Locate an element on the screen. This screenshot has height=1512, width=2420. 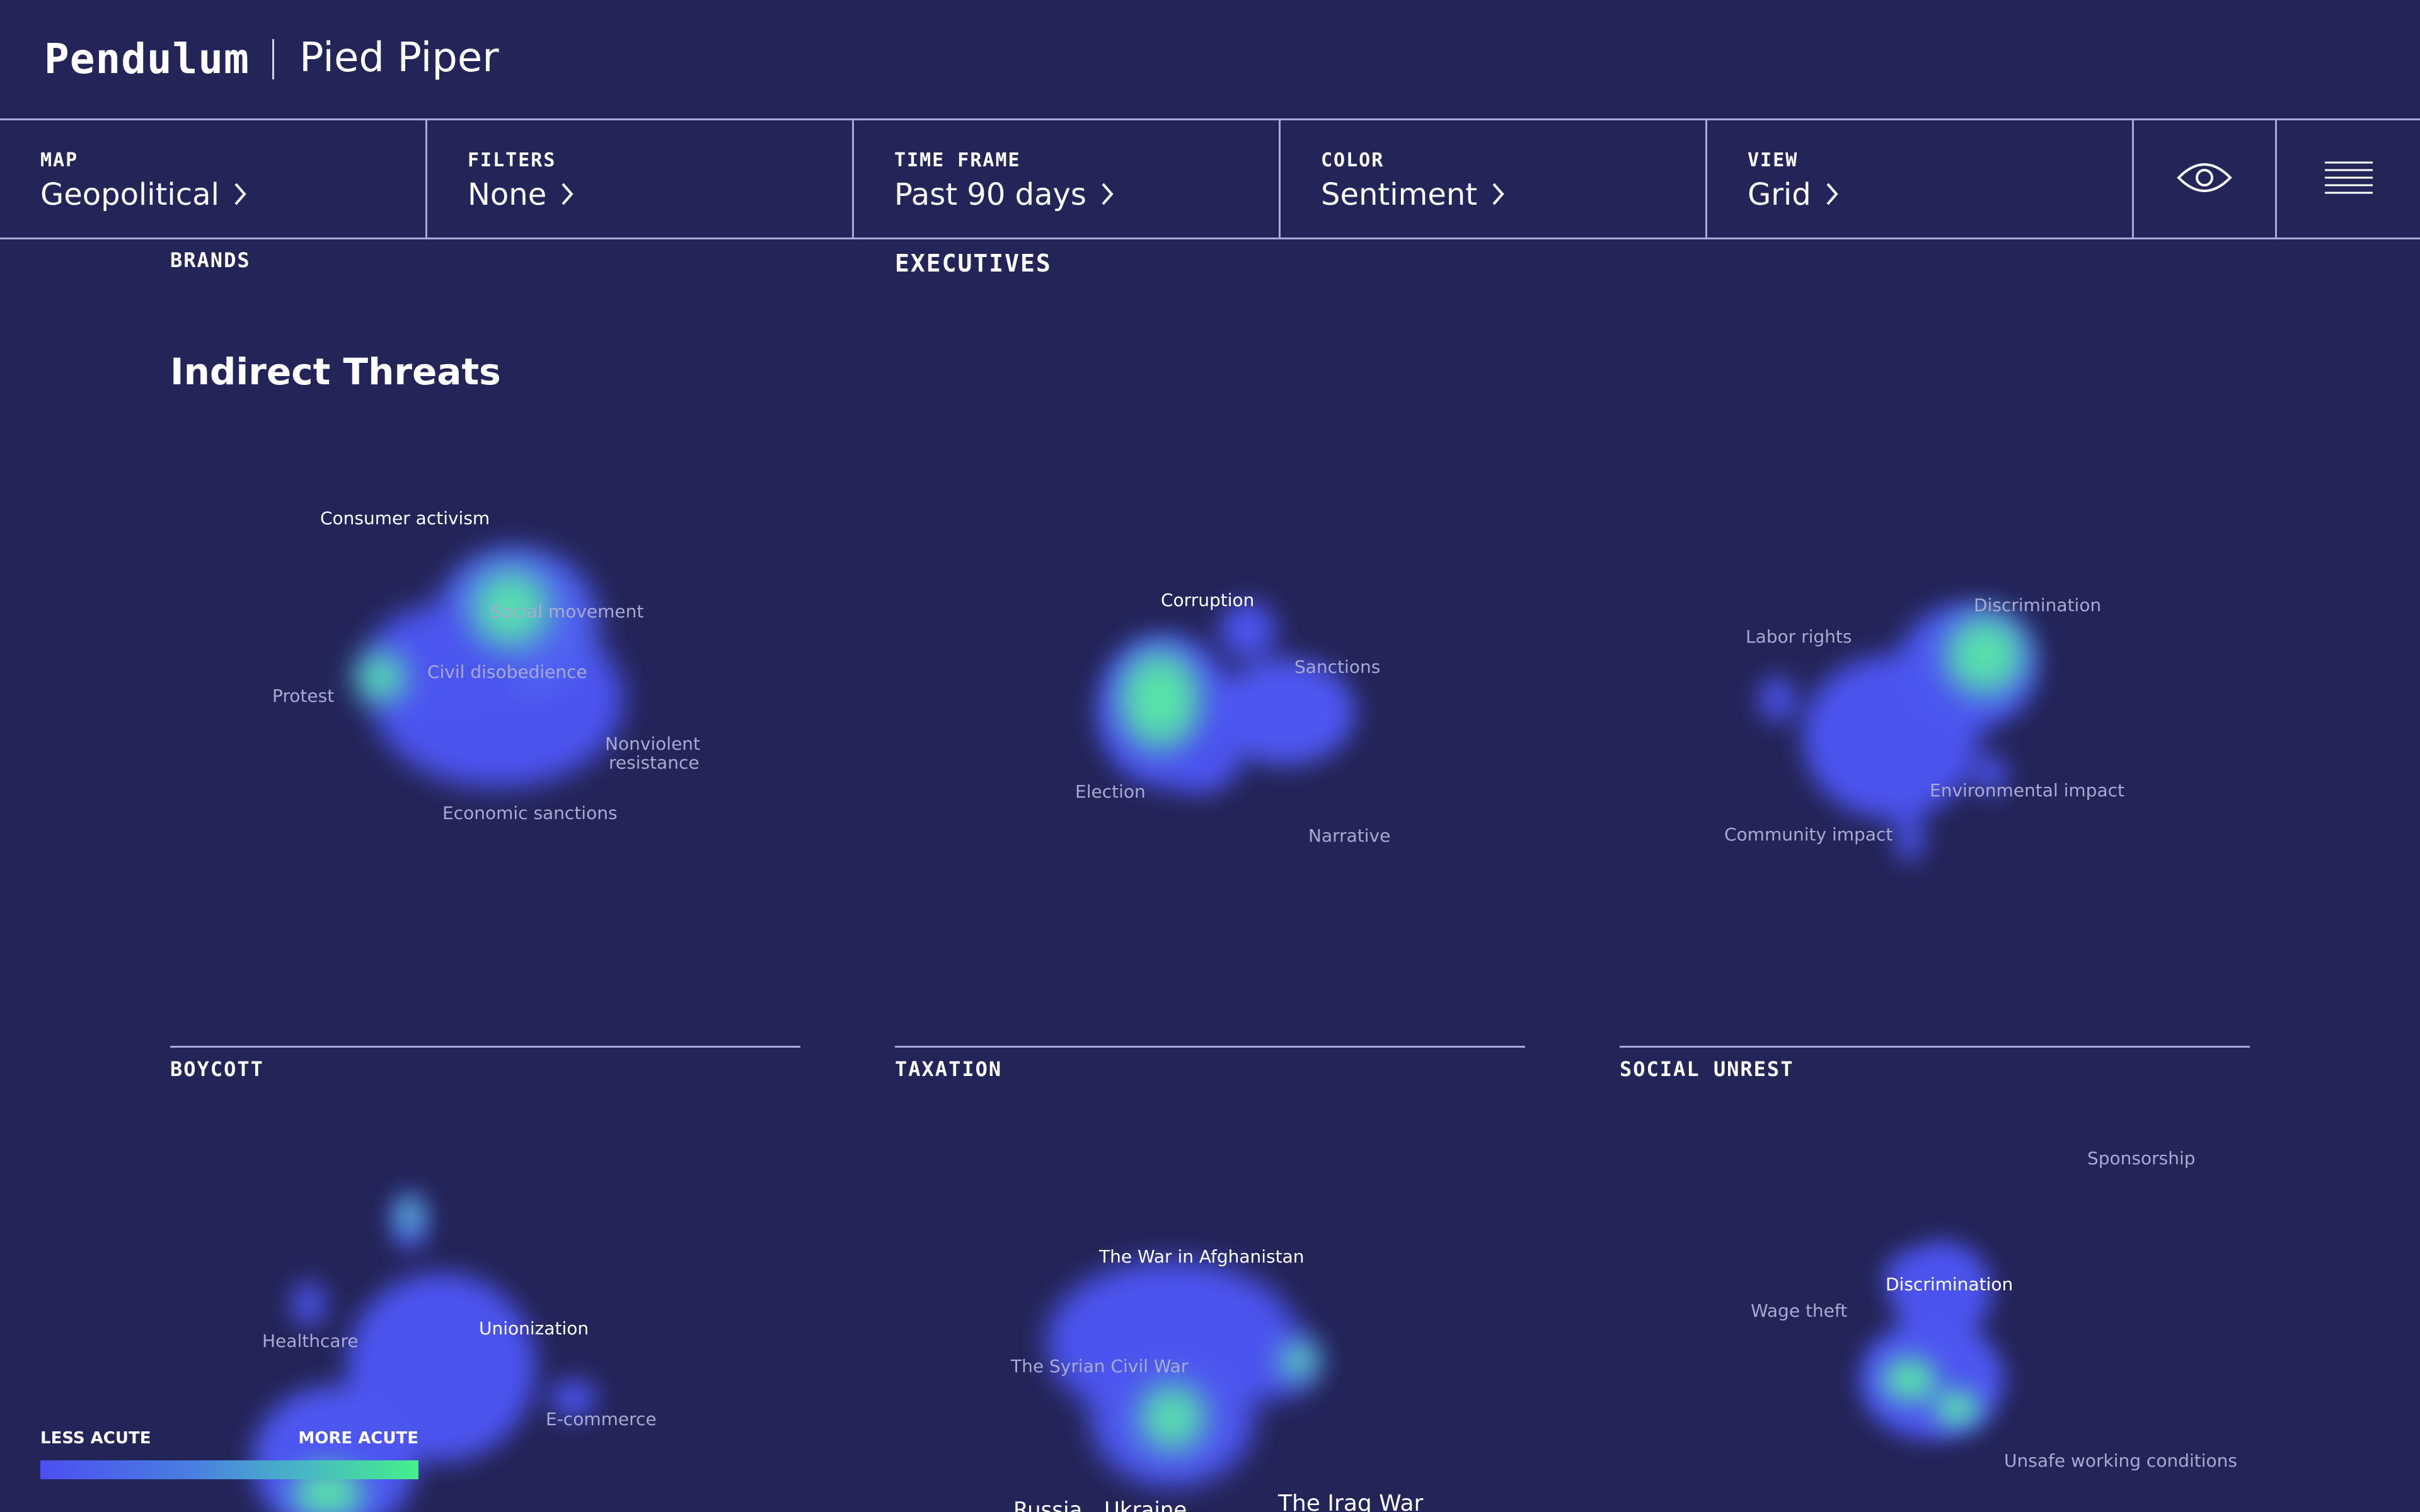
topic-node: Russia is located at coordinates (1048, 1505).